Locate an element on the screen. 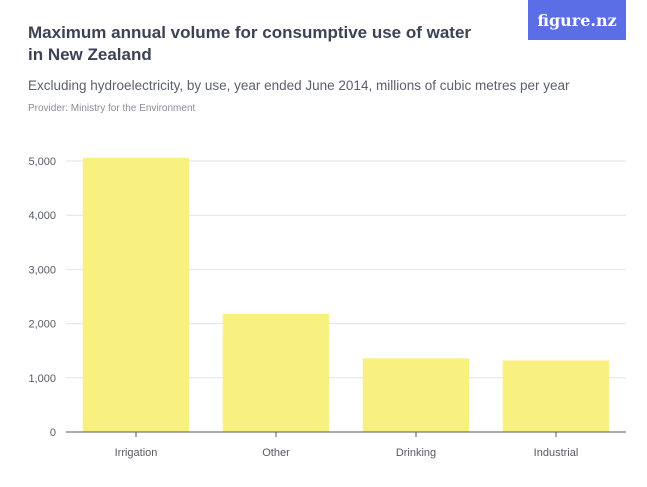 This screenshot has width=647, height=487. y-tick-label: 2,000 is located at coordinates (42, 325).